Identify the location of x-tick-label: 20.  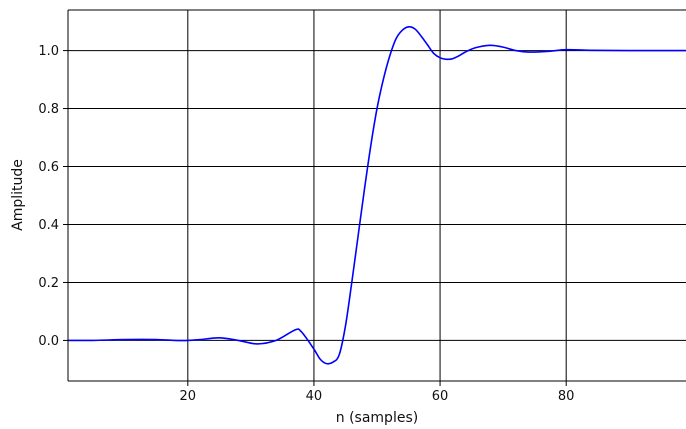
(188, 396).